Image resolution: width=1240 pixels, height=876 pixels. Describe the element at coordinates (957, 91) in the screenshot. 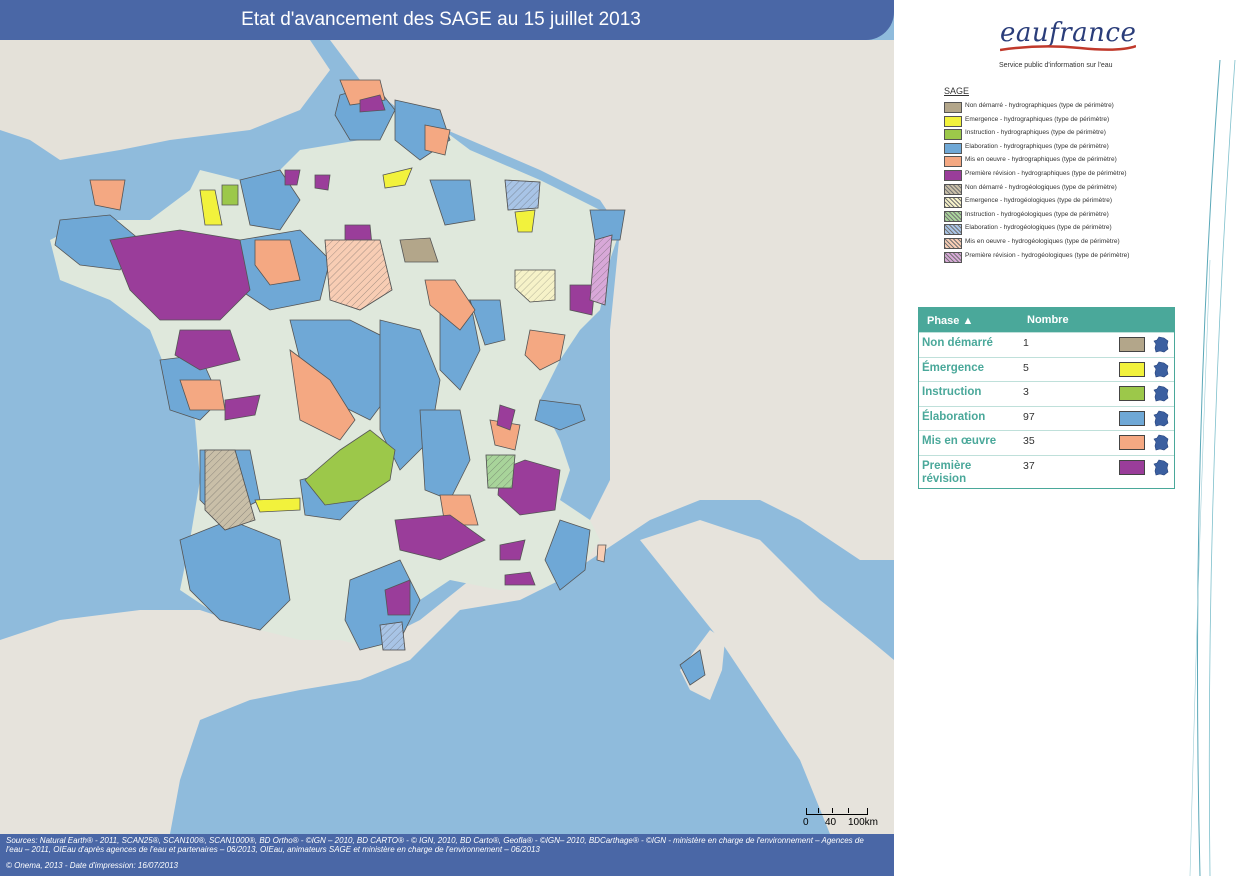

I see `legend-title: SAGE` at that location.